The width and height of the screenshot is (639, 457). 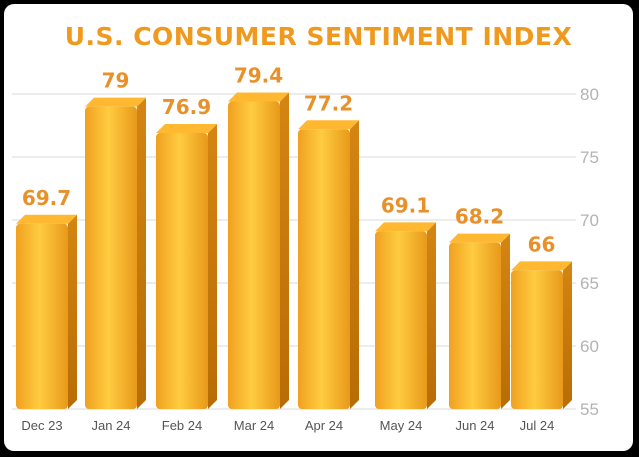 What do you see at coordinates (328, 103) in the screenshot?
I see `data-label: 77.2` at bounding box center [328, 103].